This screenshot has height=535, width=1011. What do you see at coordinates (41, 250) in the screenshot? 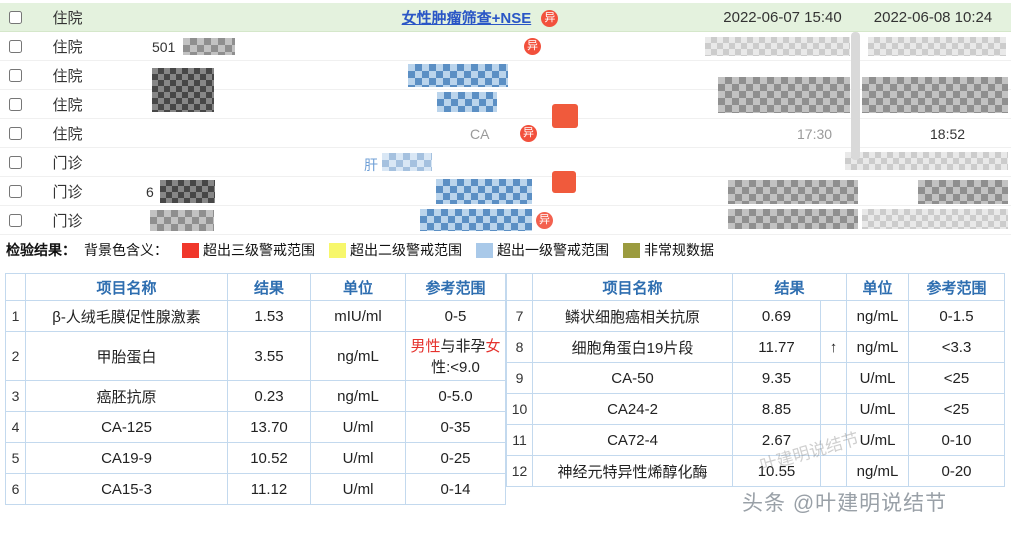
I see `legend-prefix: 检验结果：` at bounding box center [41, 250].